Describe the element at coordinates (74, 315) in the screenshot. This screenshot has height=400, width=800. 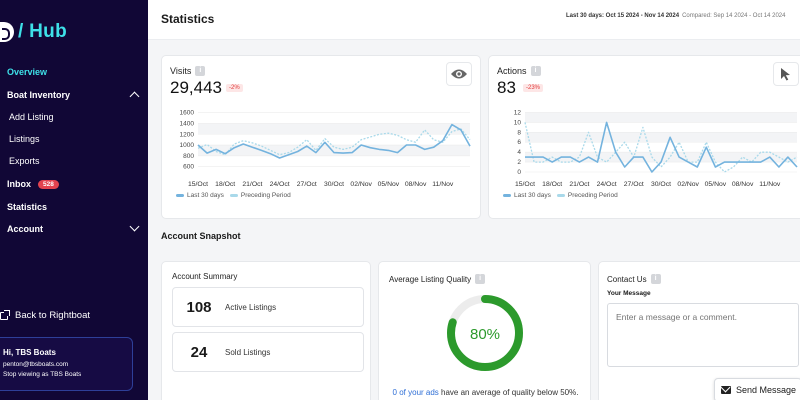
I see `back-to-rightboat-link: Back to Rightboat` at that location.